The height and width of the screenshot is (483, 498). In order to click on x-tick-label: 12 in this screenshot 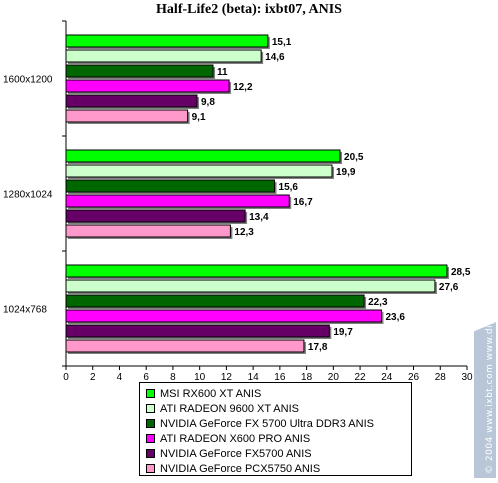, I will do `click(227, 376)`.